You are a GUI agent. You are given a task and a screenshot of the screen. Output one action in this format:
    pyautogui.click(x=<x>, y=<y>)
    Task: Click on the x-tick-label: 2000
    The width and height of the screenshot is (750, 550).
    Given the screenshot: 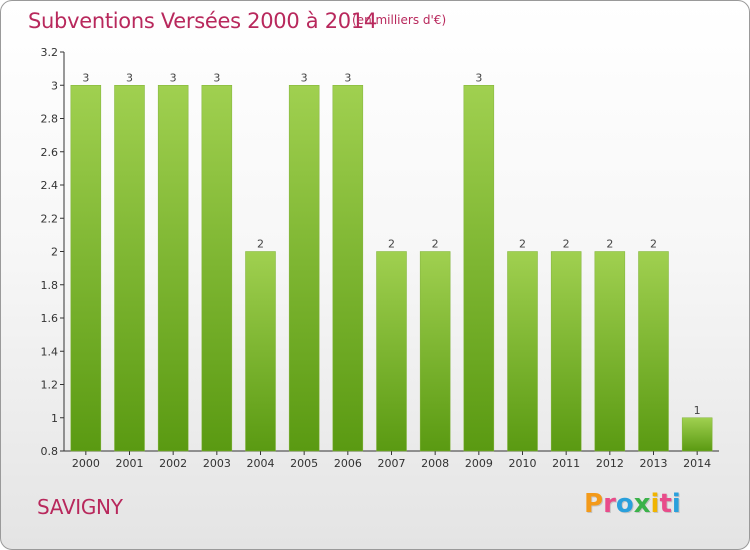 What is the action you would take?
    pyautogui.click(x=86, y=463)
    